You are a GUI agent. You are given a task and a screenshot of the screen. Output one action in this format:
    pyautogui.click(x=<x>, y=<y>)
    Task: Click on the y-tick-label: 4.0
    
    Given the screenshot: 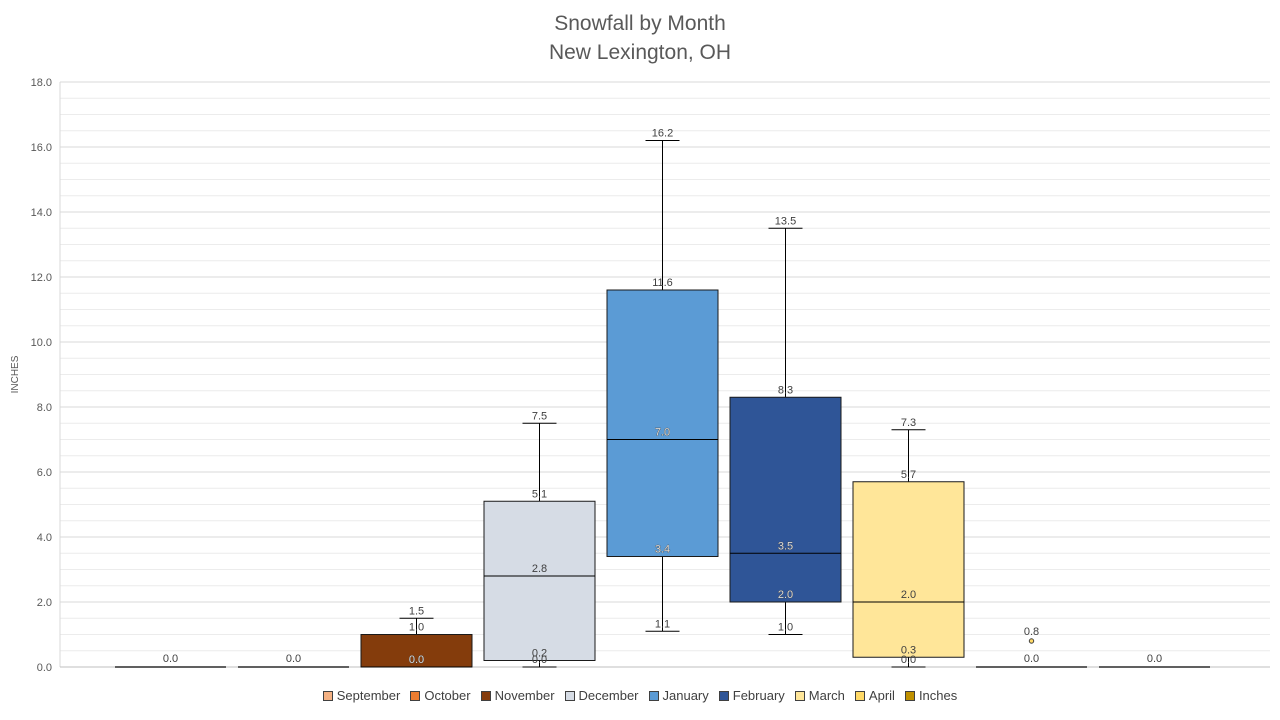 What is the action you would take?
    pyautogui.click(x=44, y=538)
    